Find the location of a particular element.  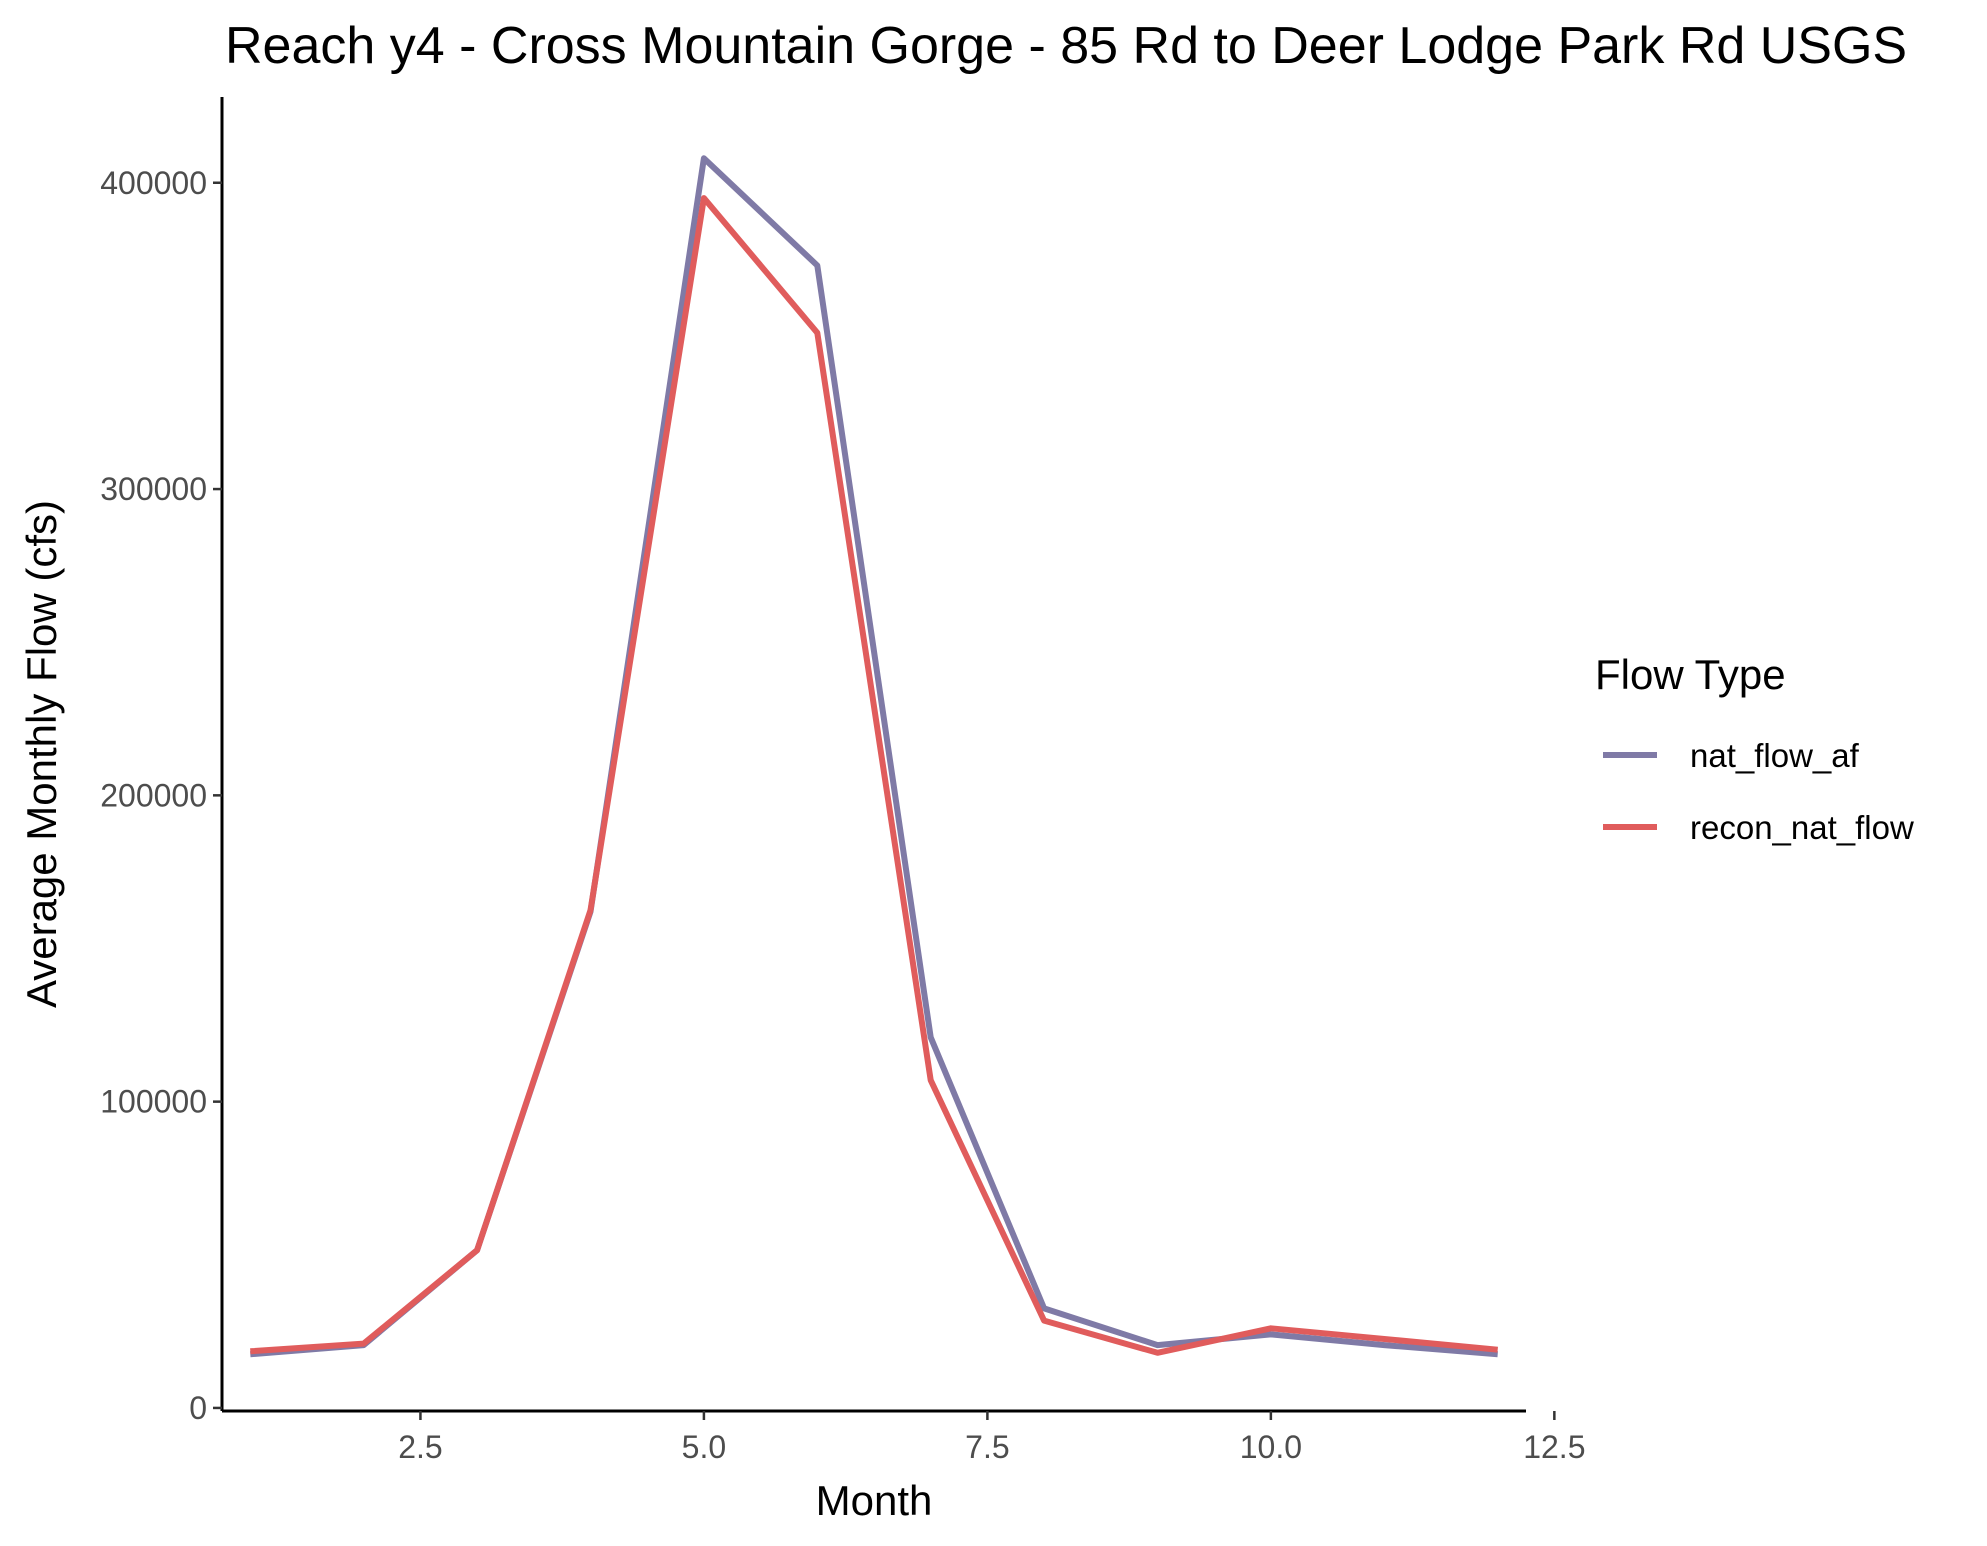

legend: Flow Type nat_flow_af recon_nat_flow is located at coordinates (1754, 748).